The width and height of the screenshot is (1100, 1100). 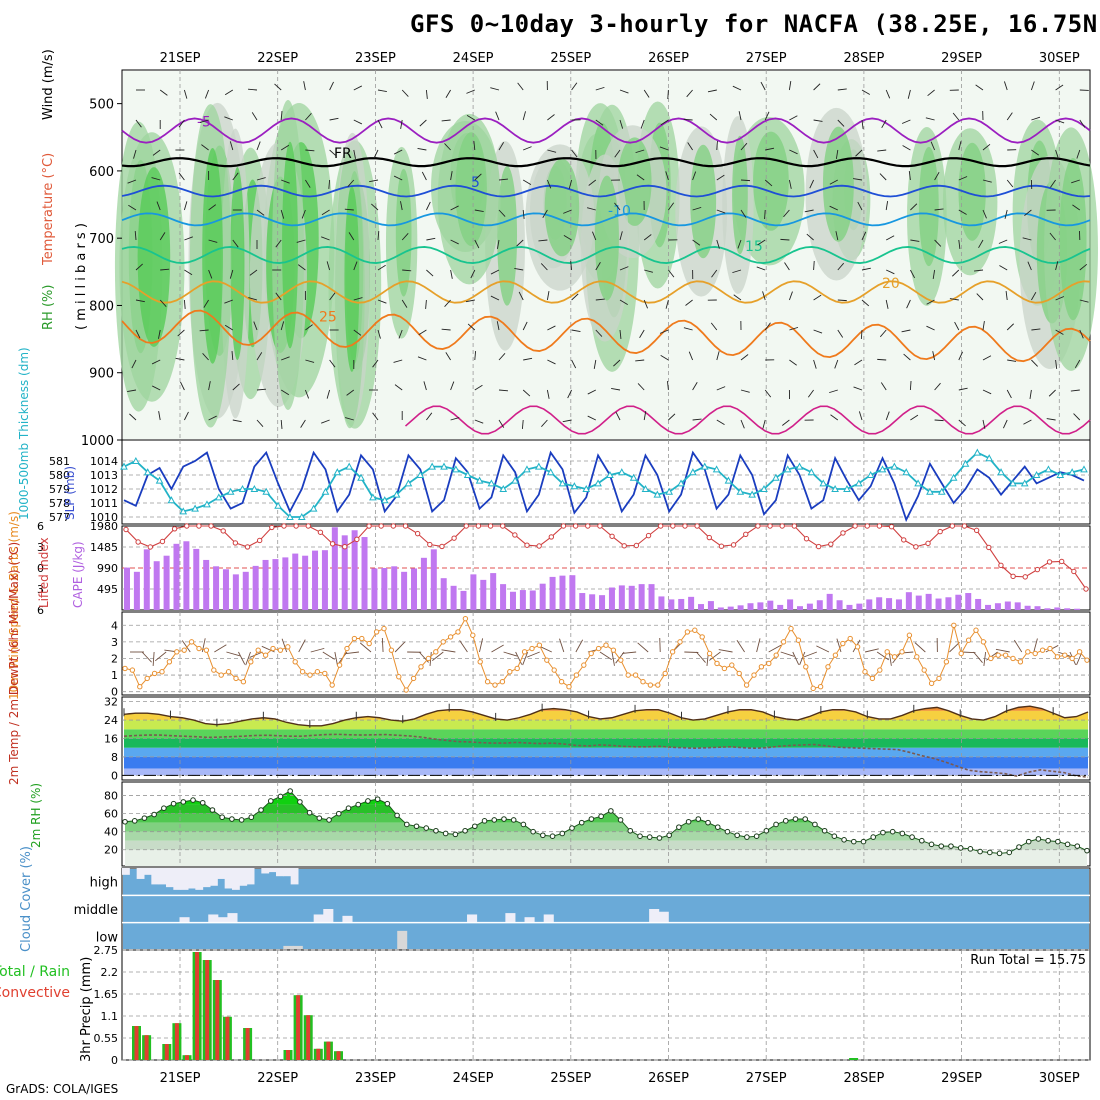 I want to click on rh-line, so click(x=606, y=822).